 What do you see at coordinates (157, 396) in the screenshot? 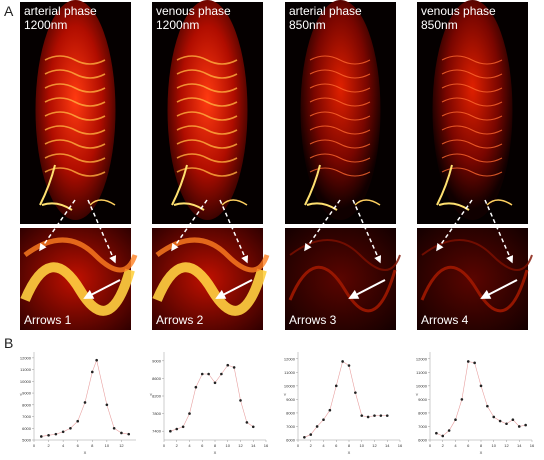
I see `y-tick-label: 8200` at bounding box center [157, 396].